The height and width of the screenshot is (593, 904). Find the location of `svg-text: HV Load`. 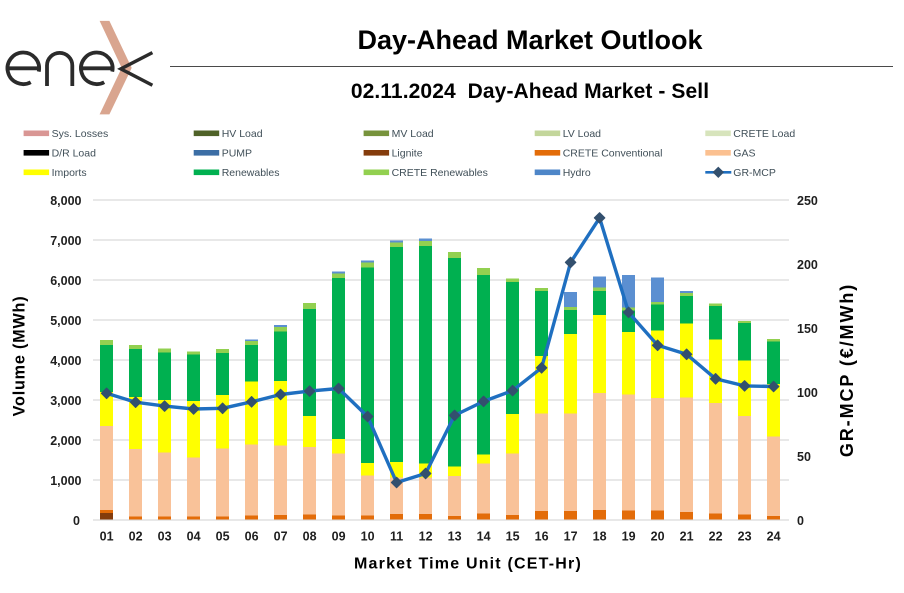

svg-text: HV Load is located at coordinates (242, 134).